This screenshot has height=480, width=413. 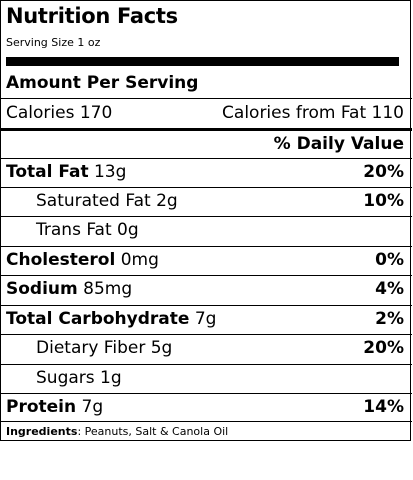 I want to click on nutrient-name: Total Fat, so click(x=47, y=172).